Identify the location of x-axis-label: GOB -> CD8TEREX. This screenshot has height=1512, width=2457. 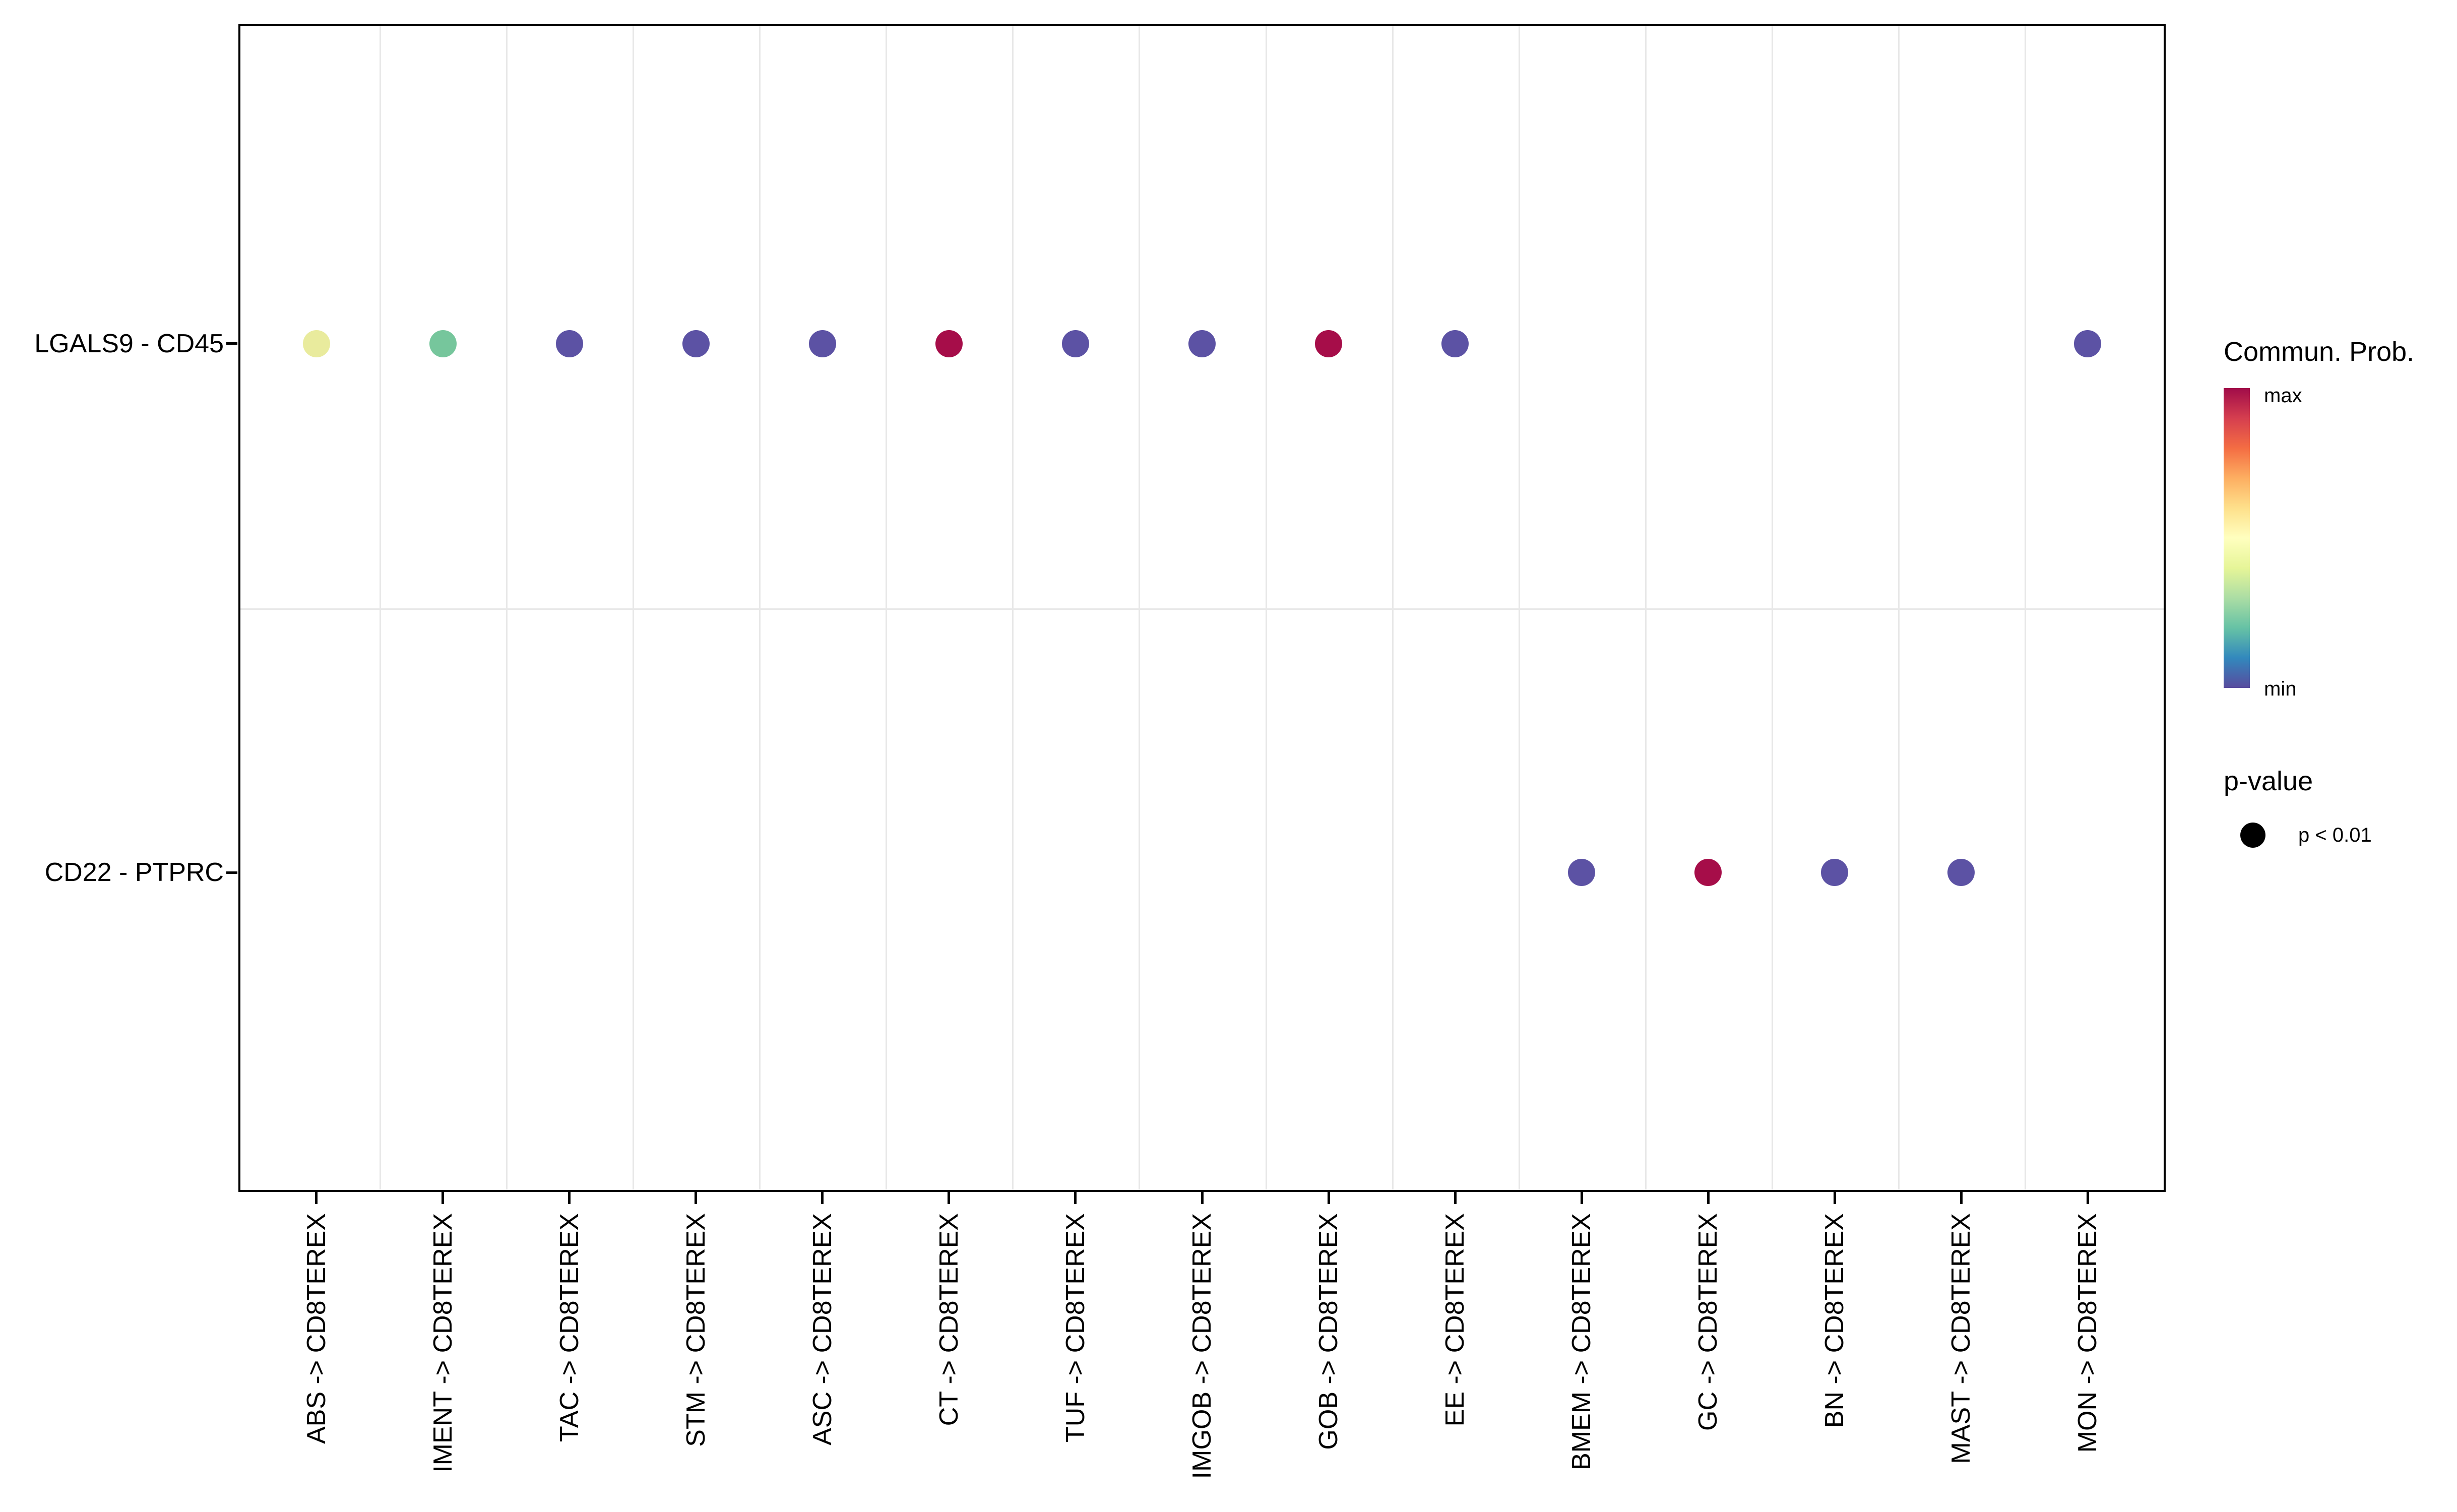
(1329, 1331).